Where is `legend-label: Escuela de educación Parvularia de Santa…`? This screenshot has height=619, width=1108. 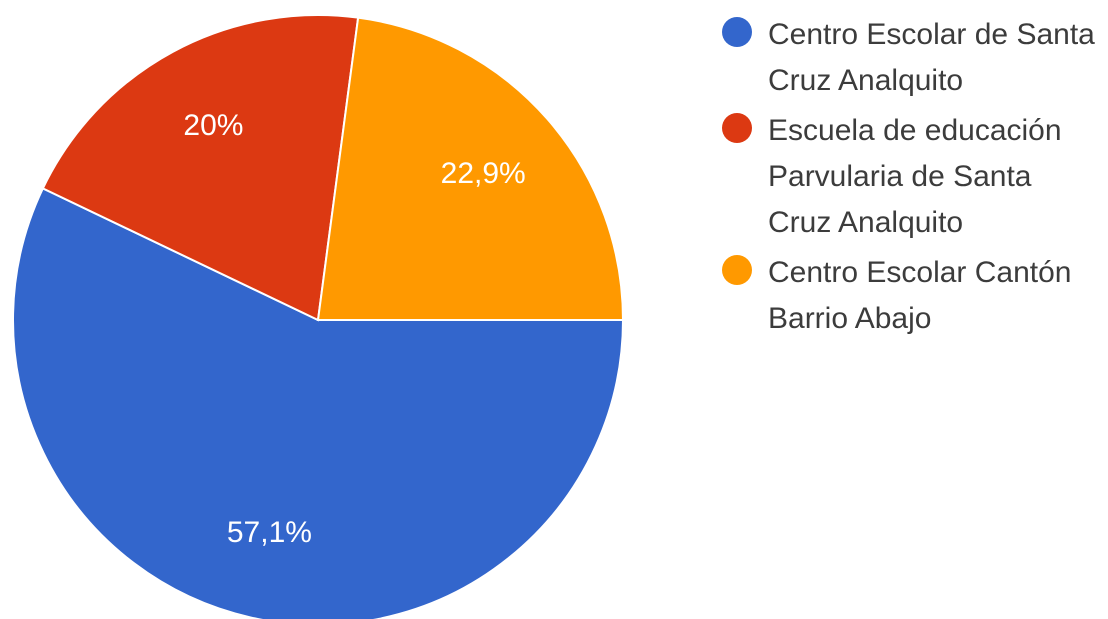
legend-label: Escuela de educación Parvularia de Santa… is located at coordinates (915, 176).